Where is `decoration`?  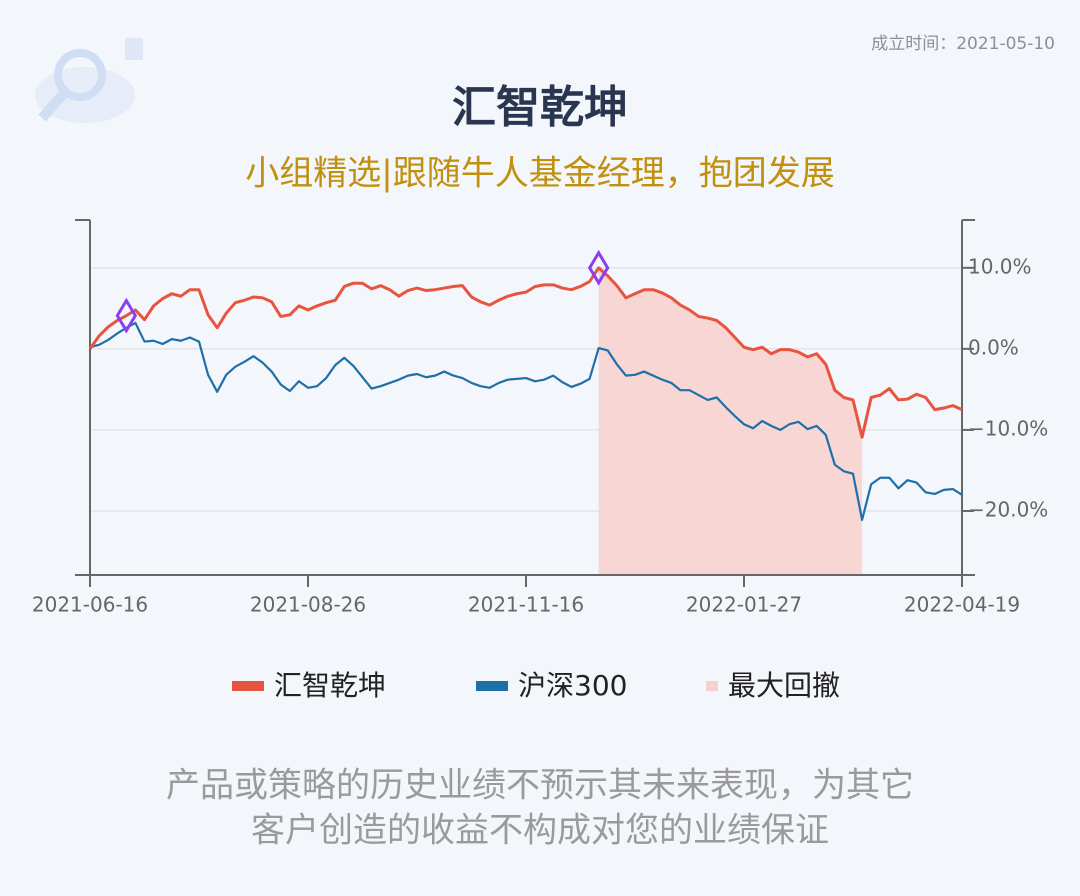 decoration is located at coordinates (89, 80).